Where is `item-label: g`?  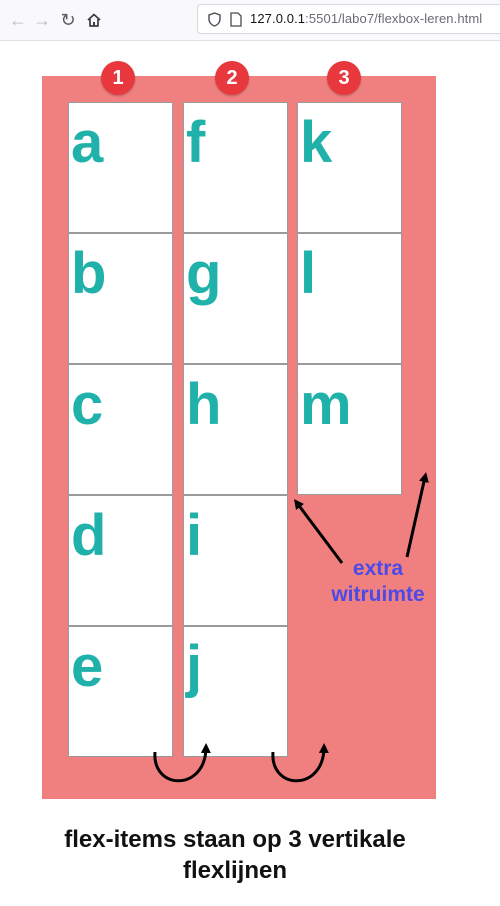
item-label: g is located at coordinates (204, 273).